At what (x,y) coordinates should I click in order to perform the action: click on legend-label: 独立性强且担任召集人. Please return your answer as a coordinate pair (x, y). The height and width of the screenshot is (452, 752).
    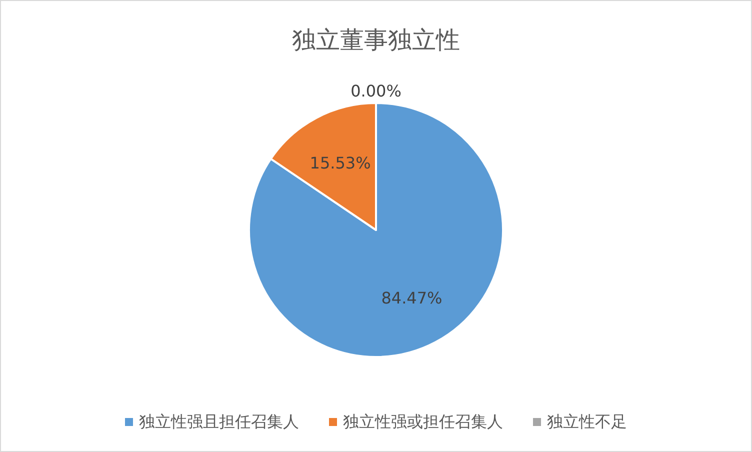
    Looking at the image, I should click on (219, 421).